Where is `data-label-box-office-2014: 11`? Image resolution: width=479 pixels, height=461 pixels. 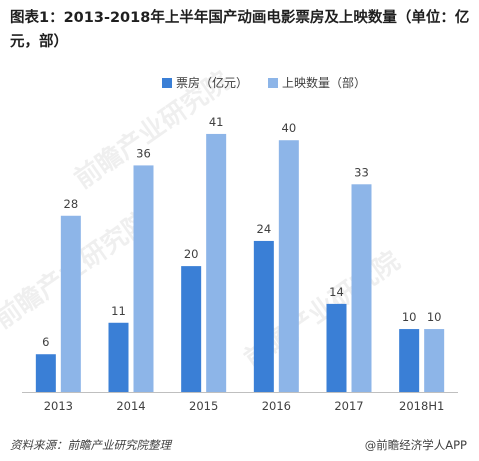 data-label-box-office-2014: 11 is located at coordinates (118, 311).